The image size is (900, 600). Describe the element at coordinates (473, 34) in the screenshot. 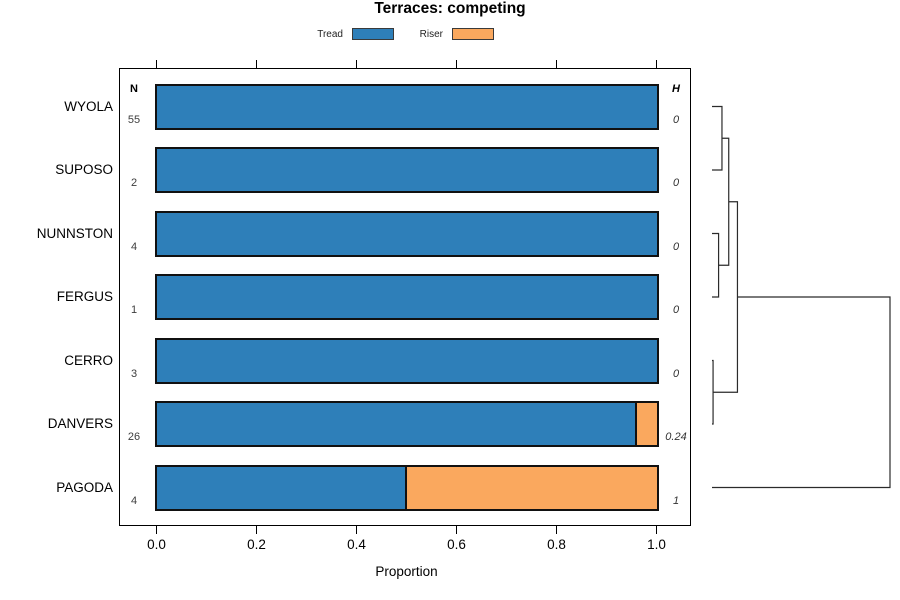

I see `legend-swatch-riser` at that location.